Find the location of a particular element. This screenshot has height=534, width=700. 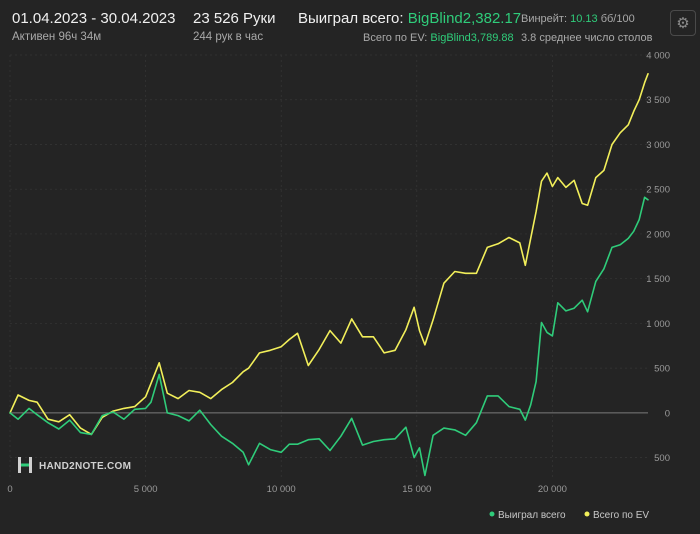

winrate-unit: бб/100 is located at coordinates (617, 19).